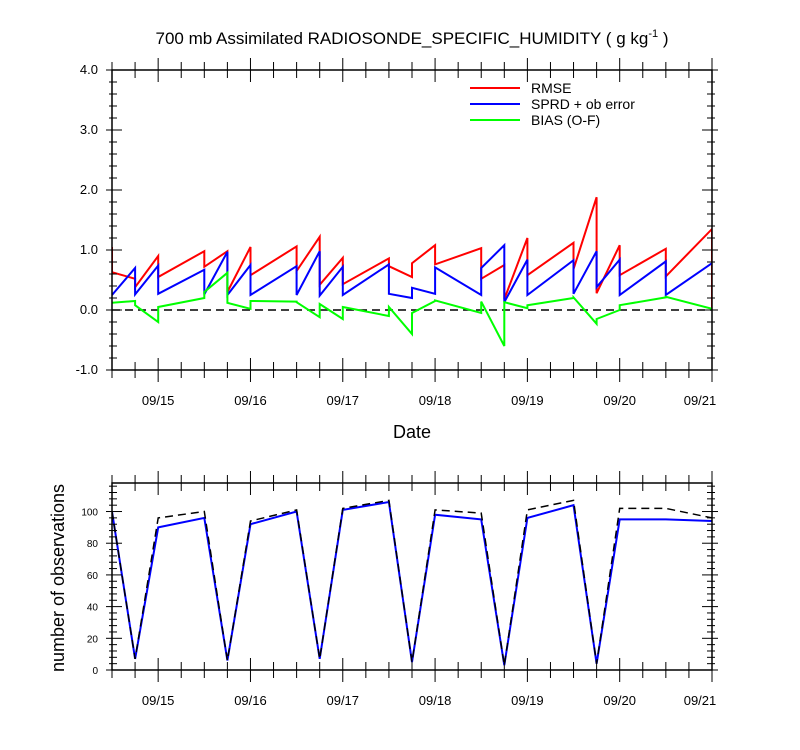 The image size is (800, 750). What do you see at coordinates (89, 309) in the screenshot?
I see `y-tick-label: 0.0` at bounding box center [89, 309].